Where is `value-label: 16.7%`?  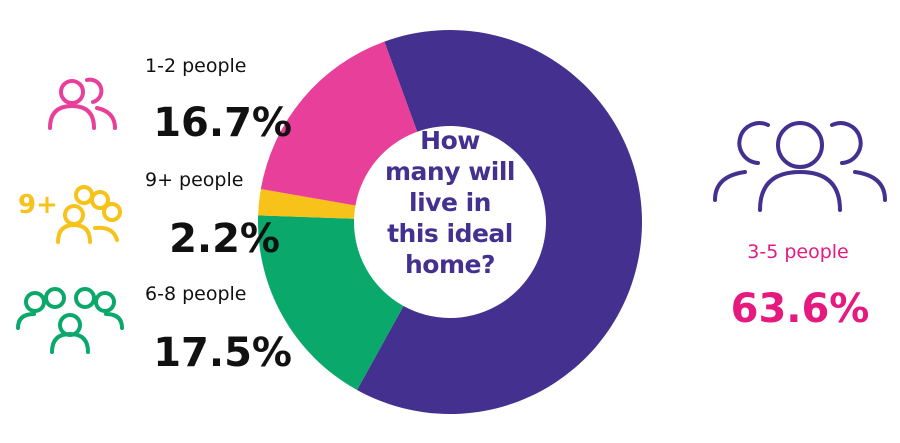
value-label: 16.7% is located at coordinates (222, 123).